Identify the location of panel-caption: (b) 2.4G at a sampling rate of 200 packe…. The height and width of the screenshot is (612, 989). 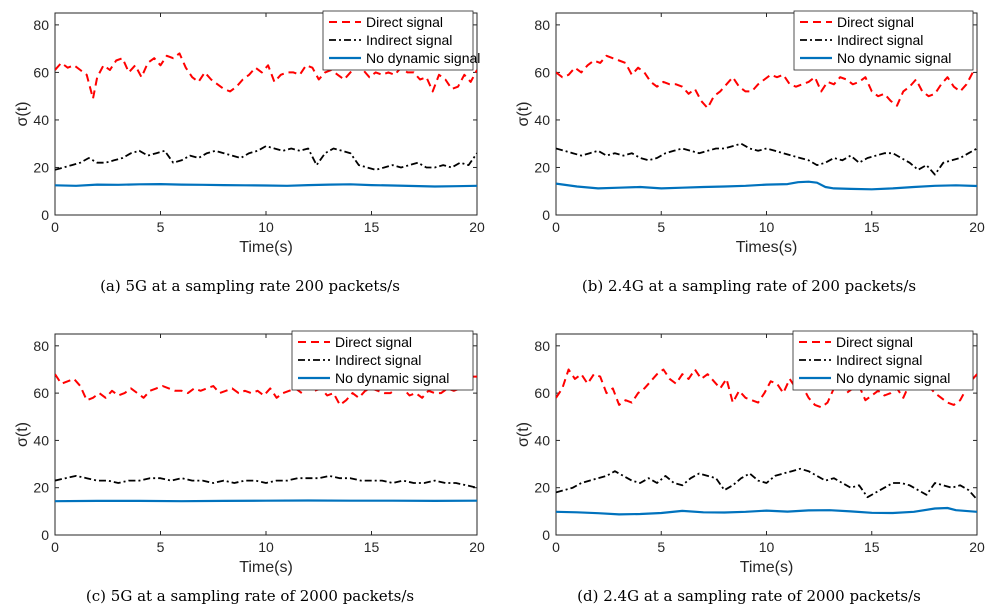
(749, 286).